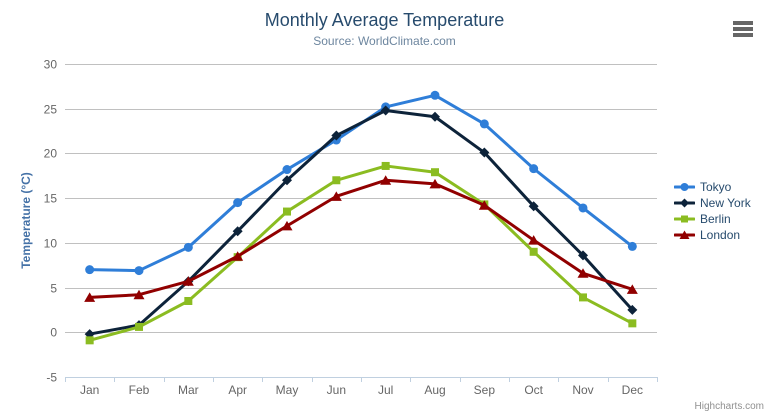  I want to click on point-tokyo-apr, so click(238, 203).